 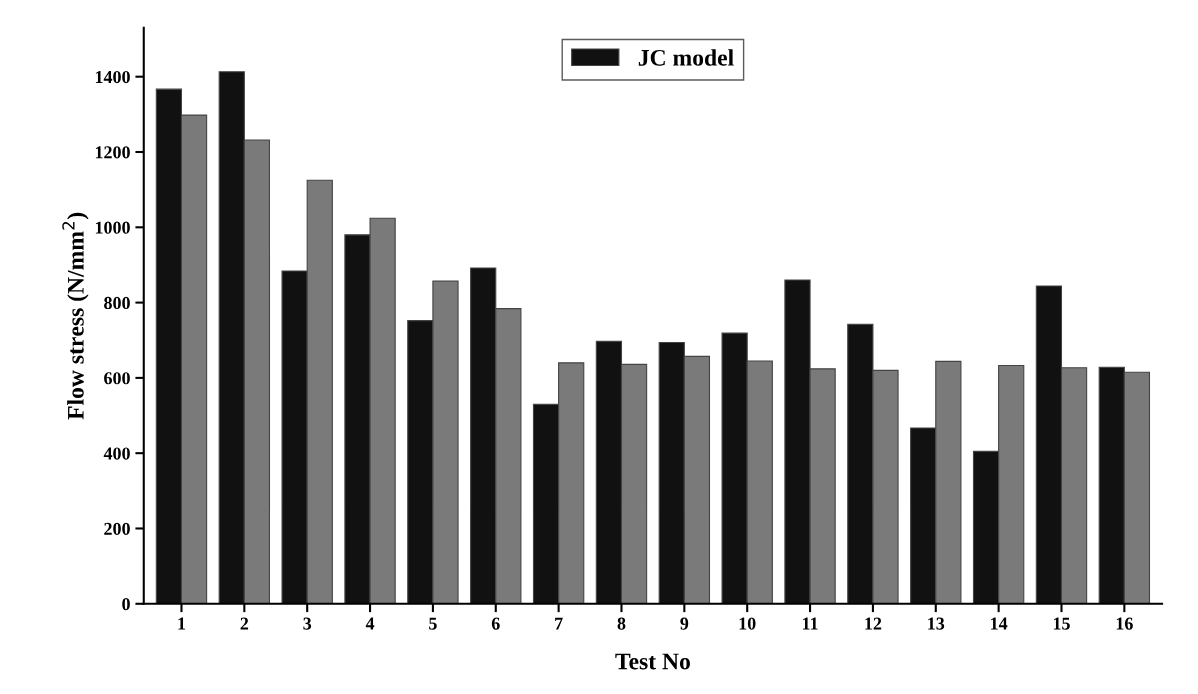 What do you see at coordinates (747, 623) in the screenshot?
I see `x-tick-label: 10` at bounding box center [747, 623].